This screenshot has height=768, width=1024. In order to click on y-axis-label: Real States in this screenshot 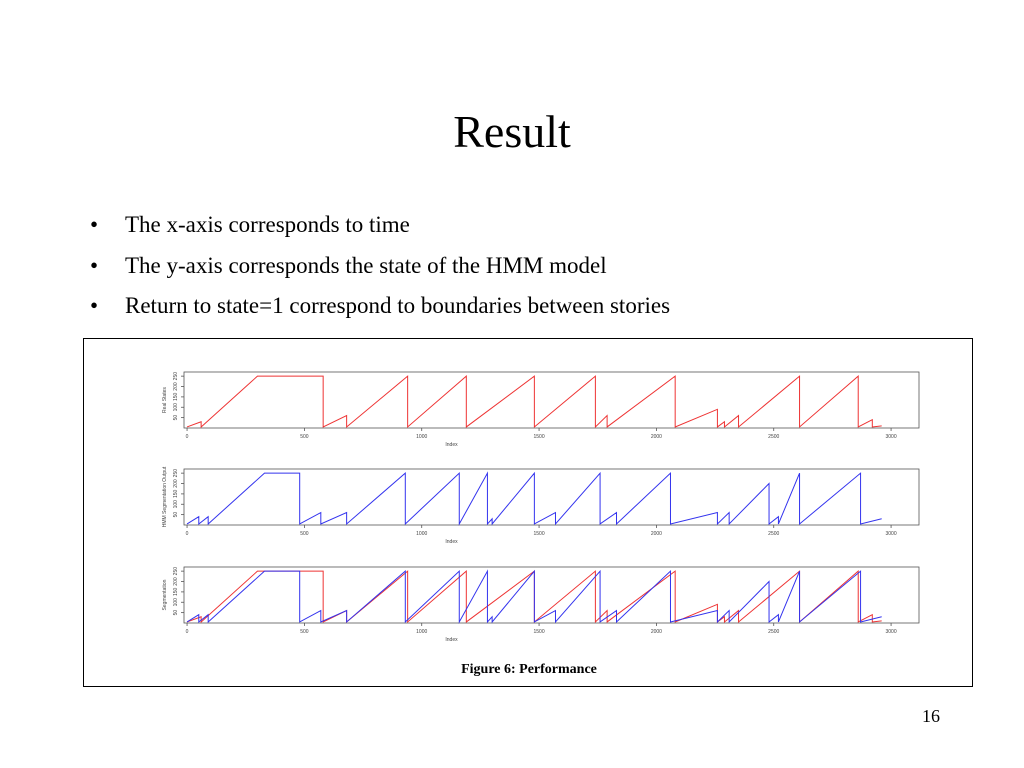, I will do `click(165, 400)`.